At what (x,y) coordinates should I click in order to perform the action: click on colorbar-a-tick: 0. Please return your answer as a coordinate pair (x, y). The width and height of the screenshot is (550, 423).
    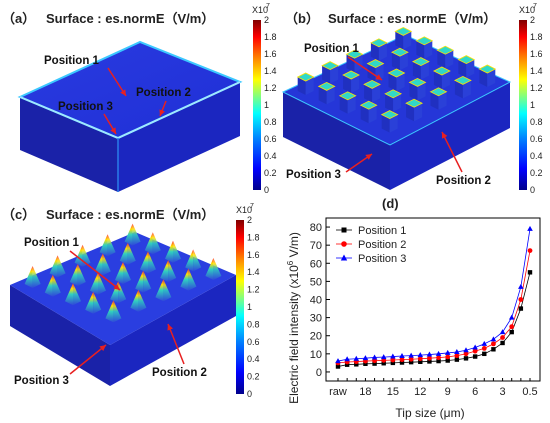
    Looking at the image, I should click on (266, 190).